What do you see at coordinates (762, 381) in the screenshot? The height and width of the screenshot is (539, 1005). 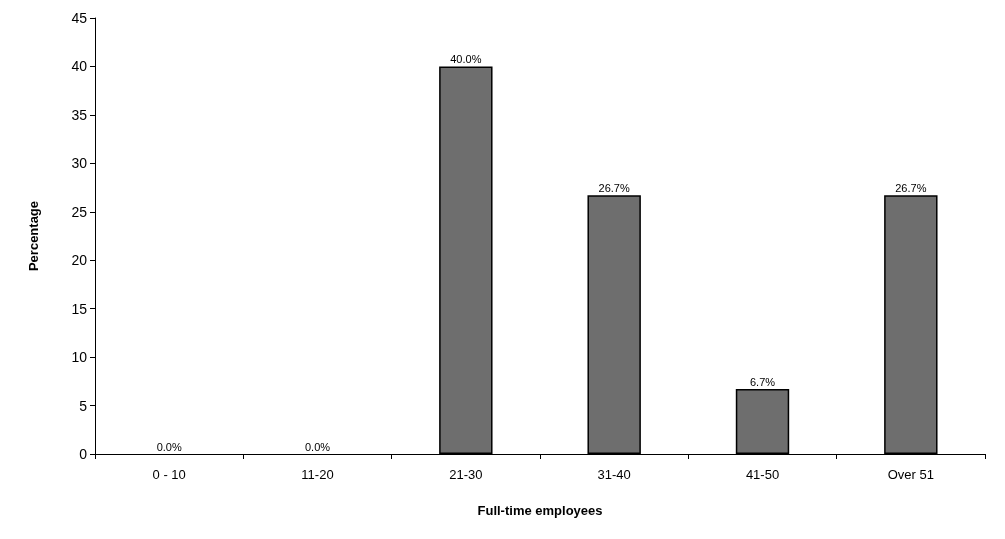 I see `data-label: 6.7%` at bounding box center [762, 381].